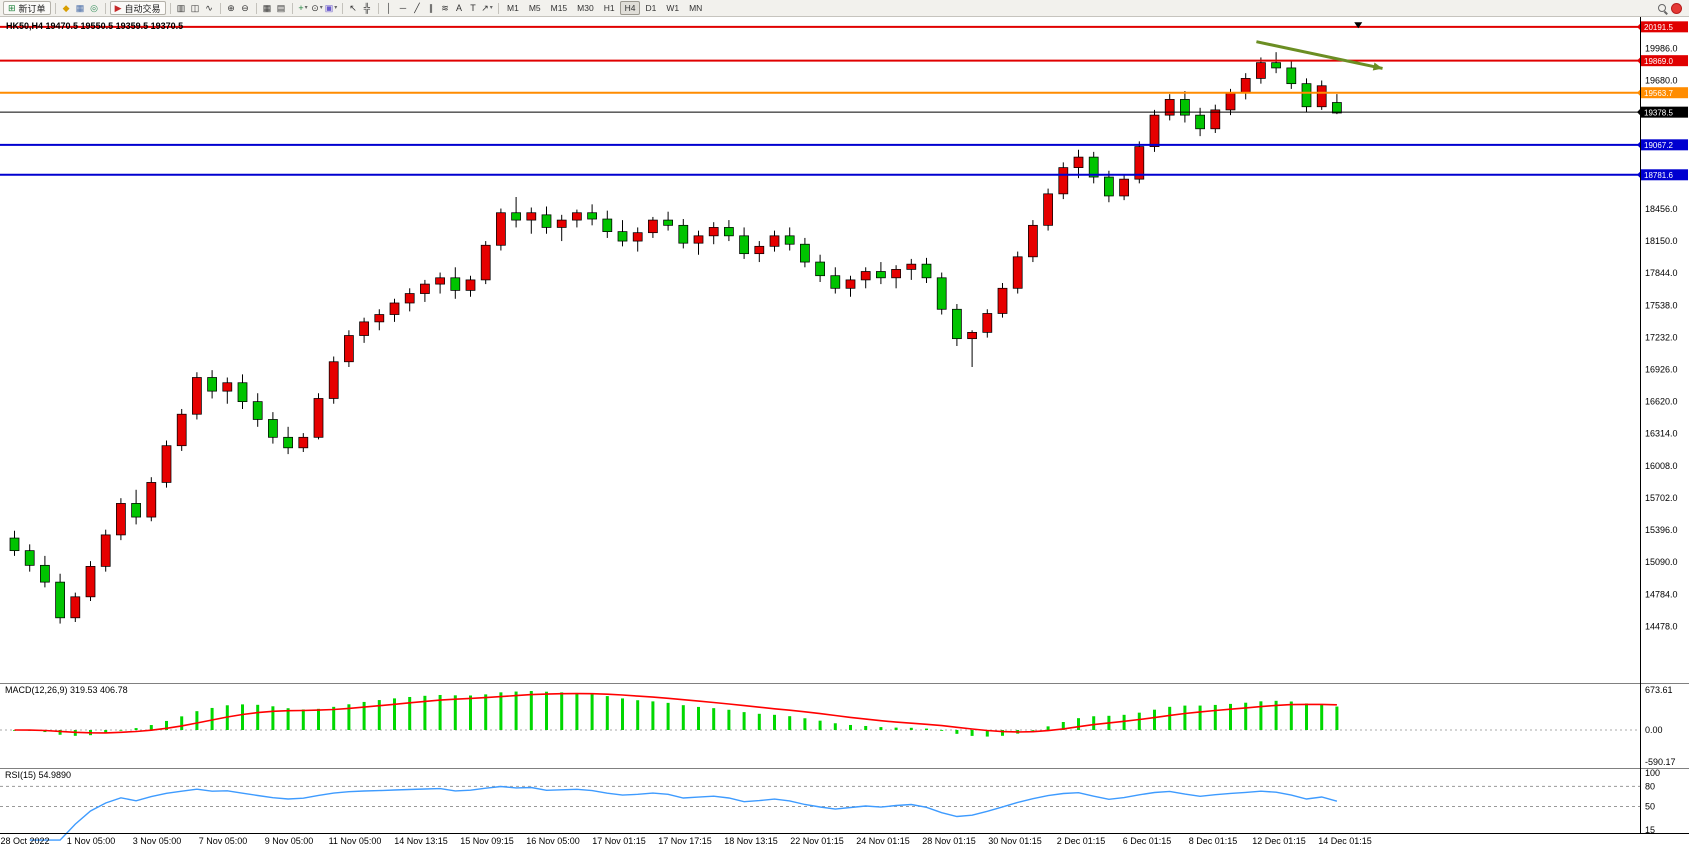 The height and width of the screenshot is (862, 1689). I want to click on timeframe-button-d1: D1, so click(651, 8).